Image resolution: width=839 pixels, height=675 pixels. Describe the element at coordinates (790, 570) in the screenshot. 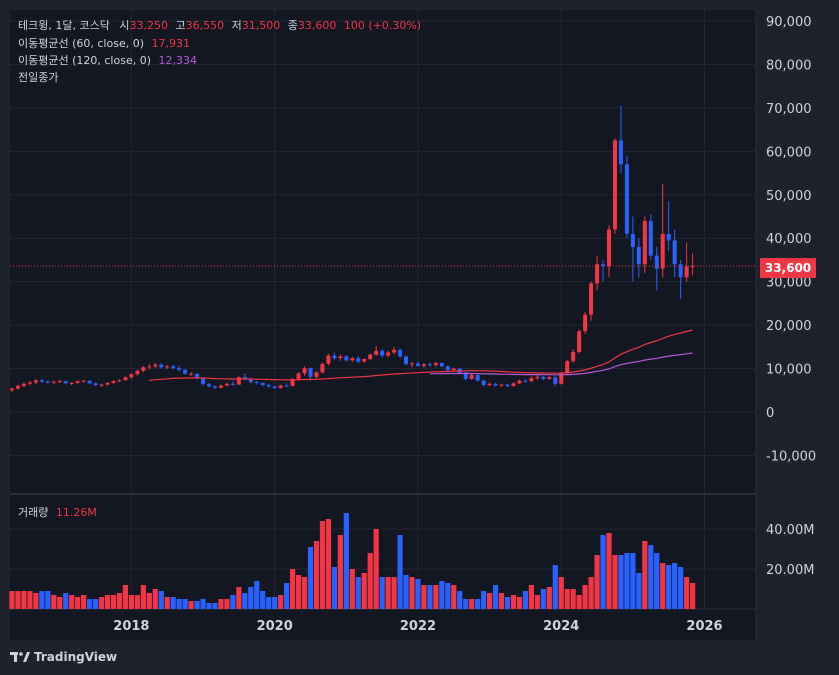

I see `volume-tick-label: 20.00M` at that location.